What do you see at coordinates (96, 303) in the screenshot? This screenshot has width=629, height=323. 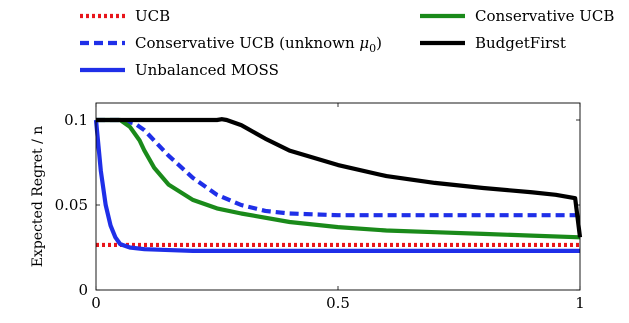 I see `x-tick-label-0: 0` at bounding box center [96, 303].